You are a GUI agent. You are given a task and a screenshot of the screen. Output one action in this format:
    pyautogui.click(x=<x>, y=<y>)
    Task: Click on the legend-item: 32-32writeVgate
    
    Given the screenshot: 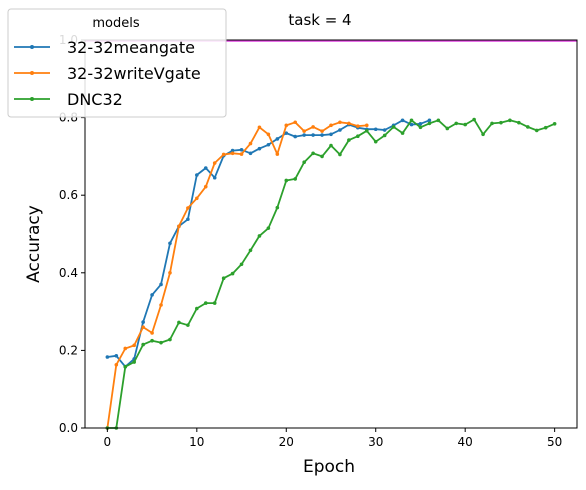 What is the action you would take?
    pyautogui.click(x=107, y=73)
    